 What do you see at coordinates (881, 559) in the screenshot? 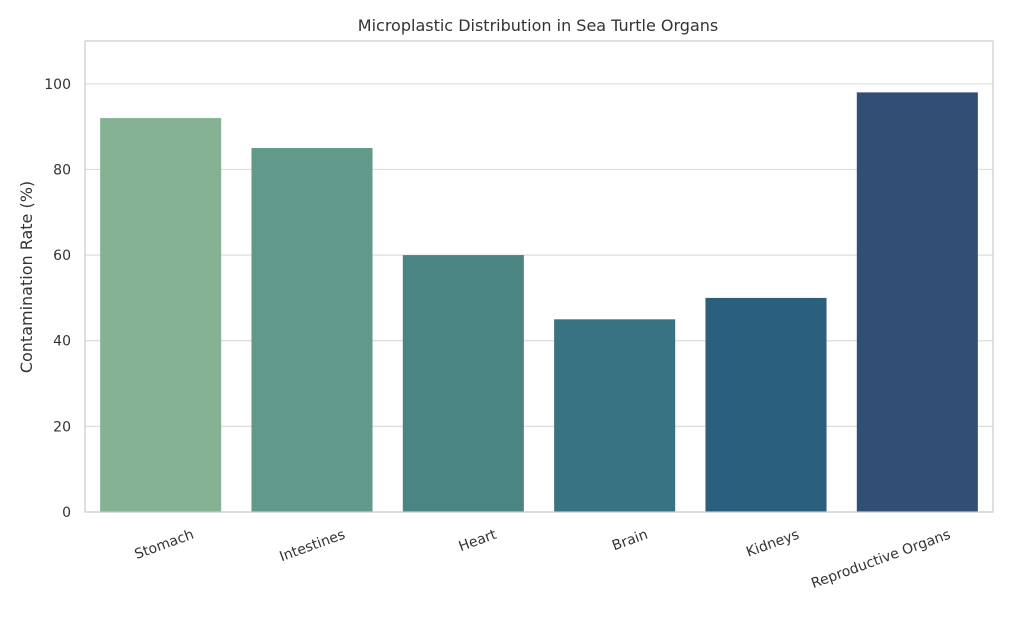
I see `x-tick-label: Reproductive Organs` at bounding box center [881, 559].